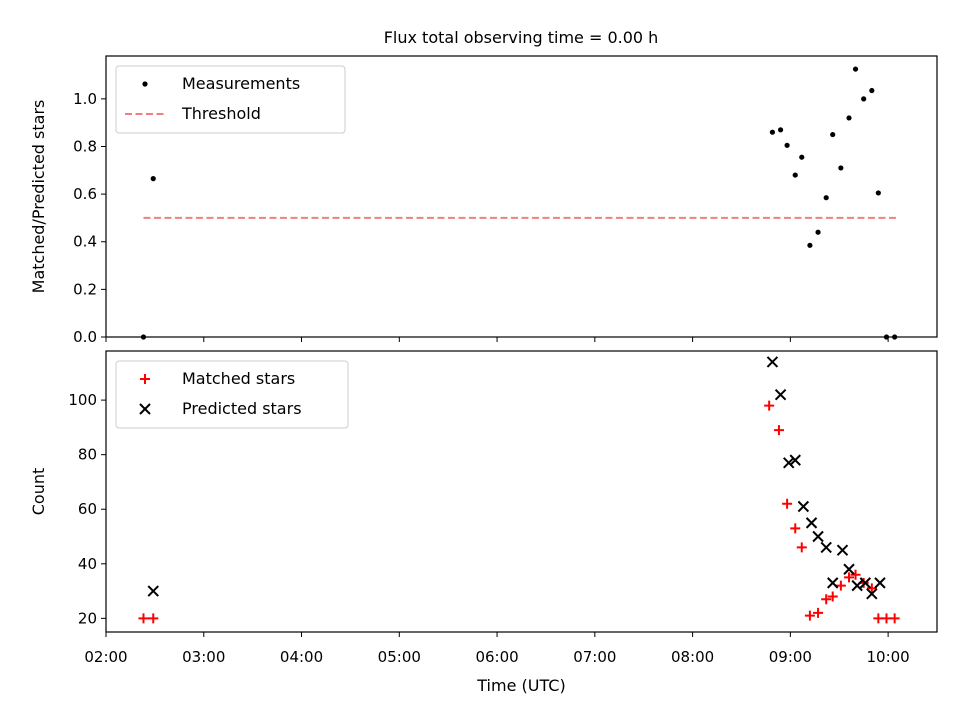 The height and width of the screenshot is (724, 960). Describe the element at coordinates (221, 113) in the screenshot. I see `legend-label: Threshold` at that location.